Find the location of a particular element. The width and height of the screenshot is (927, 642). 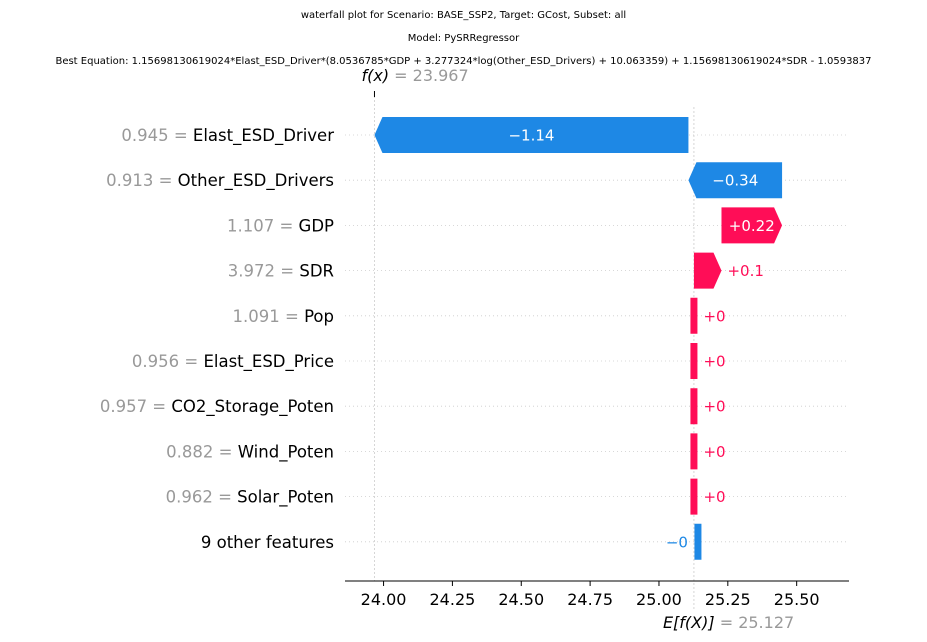

bar-9-other-features is located at coordinates (698, 541).